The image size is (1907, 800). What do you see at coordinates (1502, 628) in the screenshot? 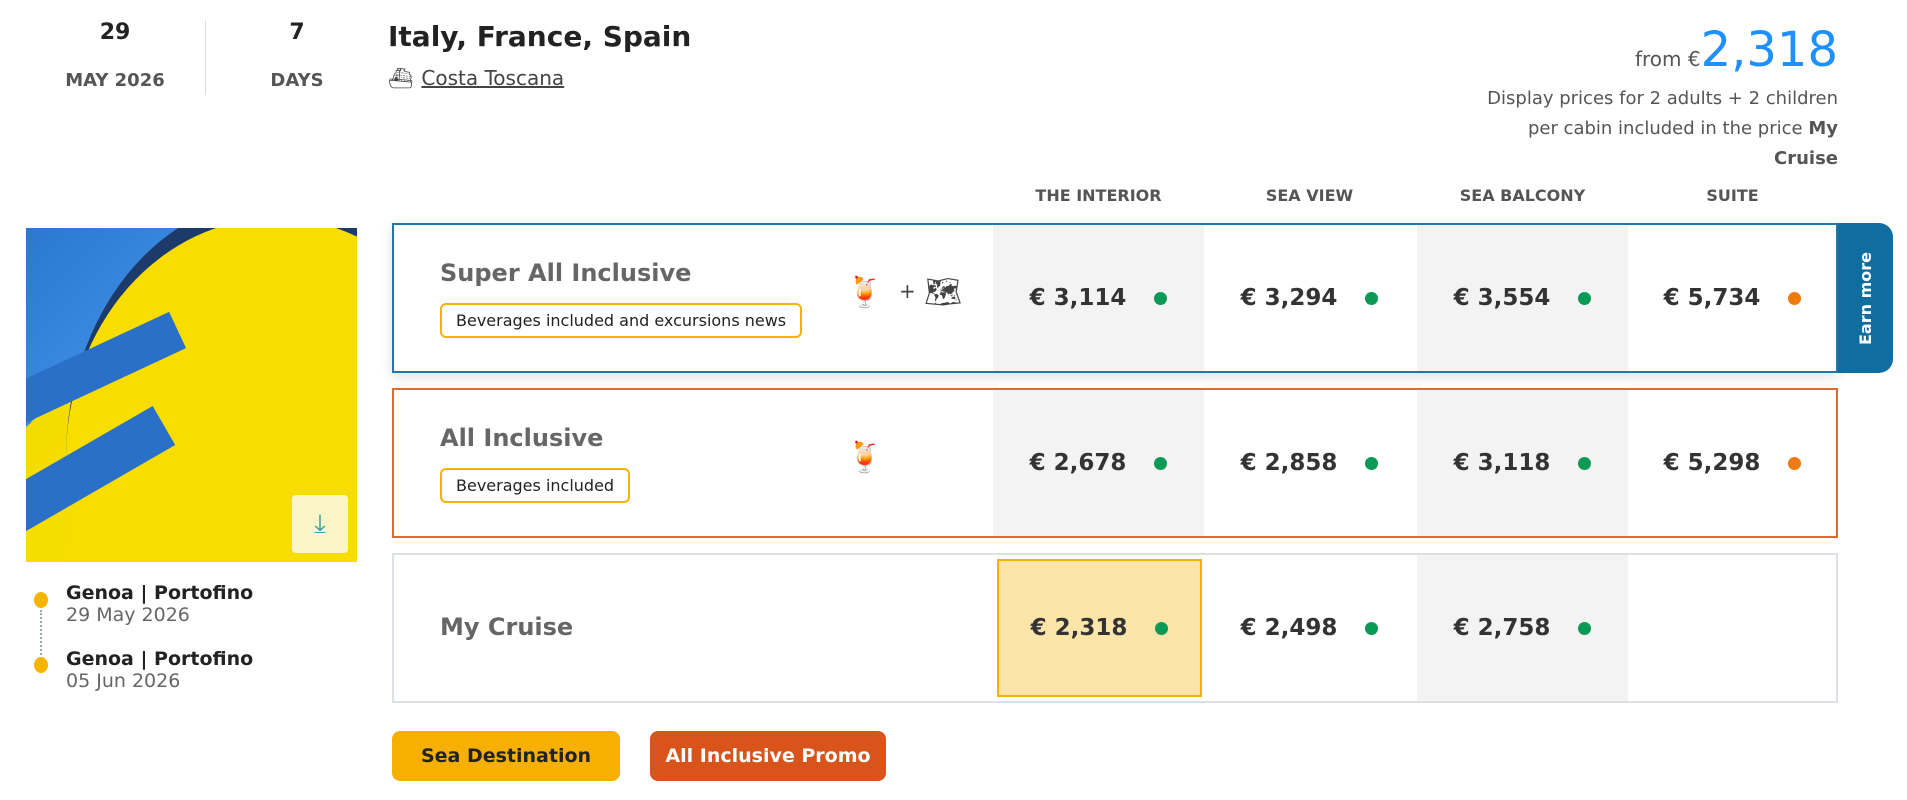
I see `price: € 2,758` at bounding box center [1502, 628].